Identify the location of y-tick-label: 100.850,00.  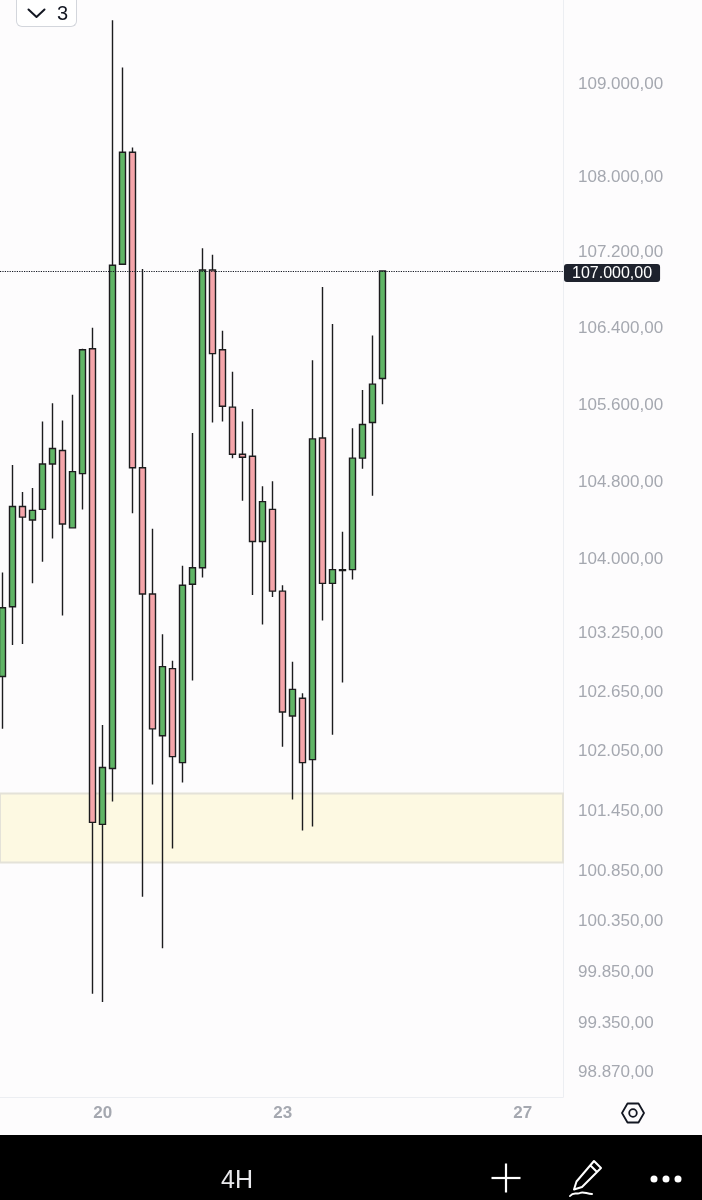
(621, 870).